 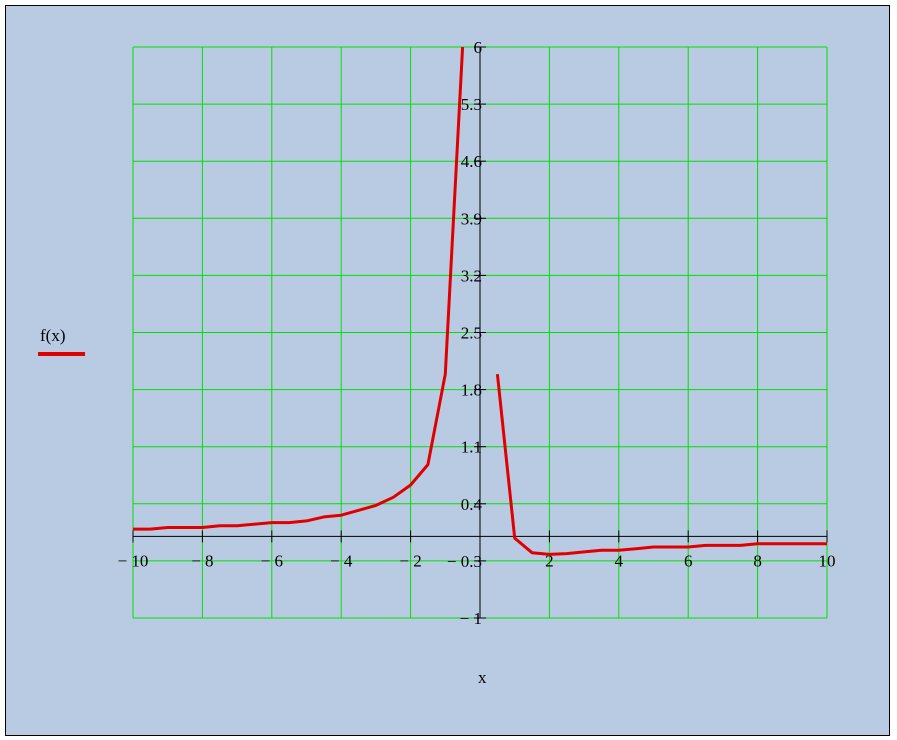 What do you see at coordinates (471, 218) in the screenshot?
I see `y-tick-label: 3.9` at bounding box center [471, 218].